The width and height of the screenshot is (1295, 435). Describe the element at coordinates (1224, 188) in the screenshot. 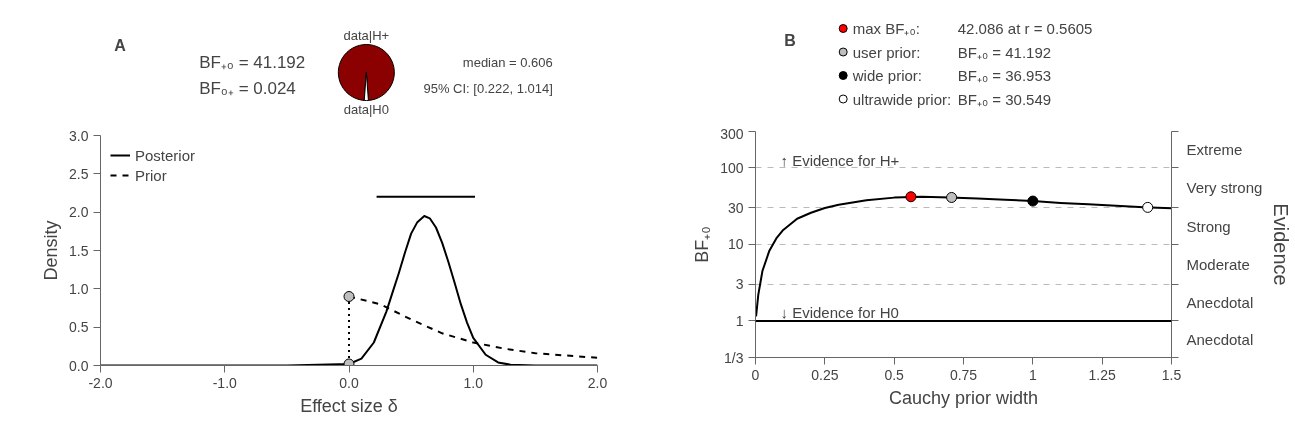

I see `text: Very strong` at that location.